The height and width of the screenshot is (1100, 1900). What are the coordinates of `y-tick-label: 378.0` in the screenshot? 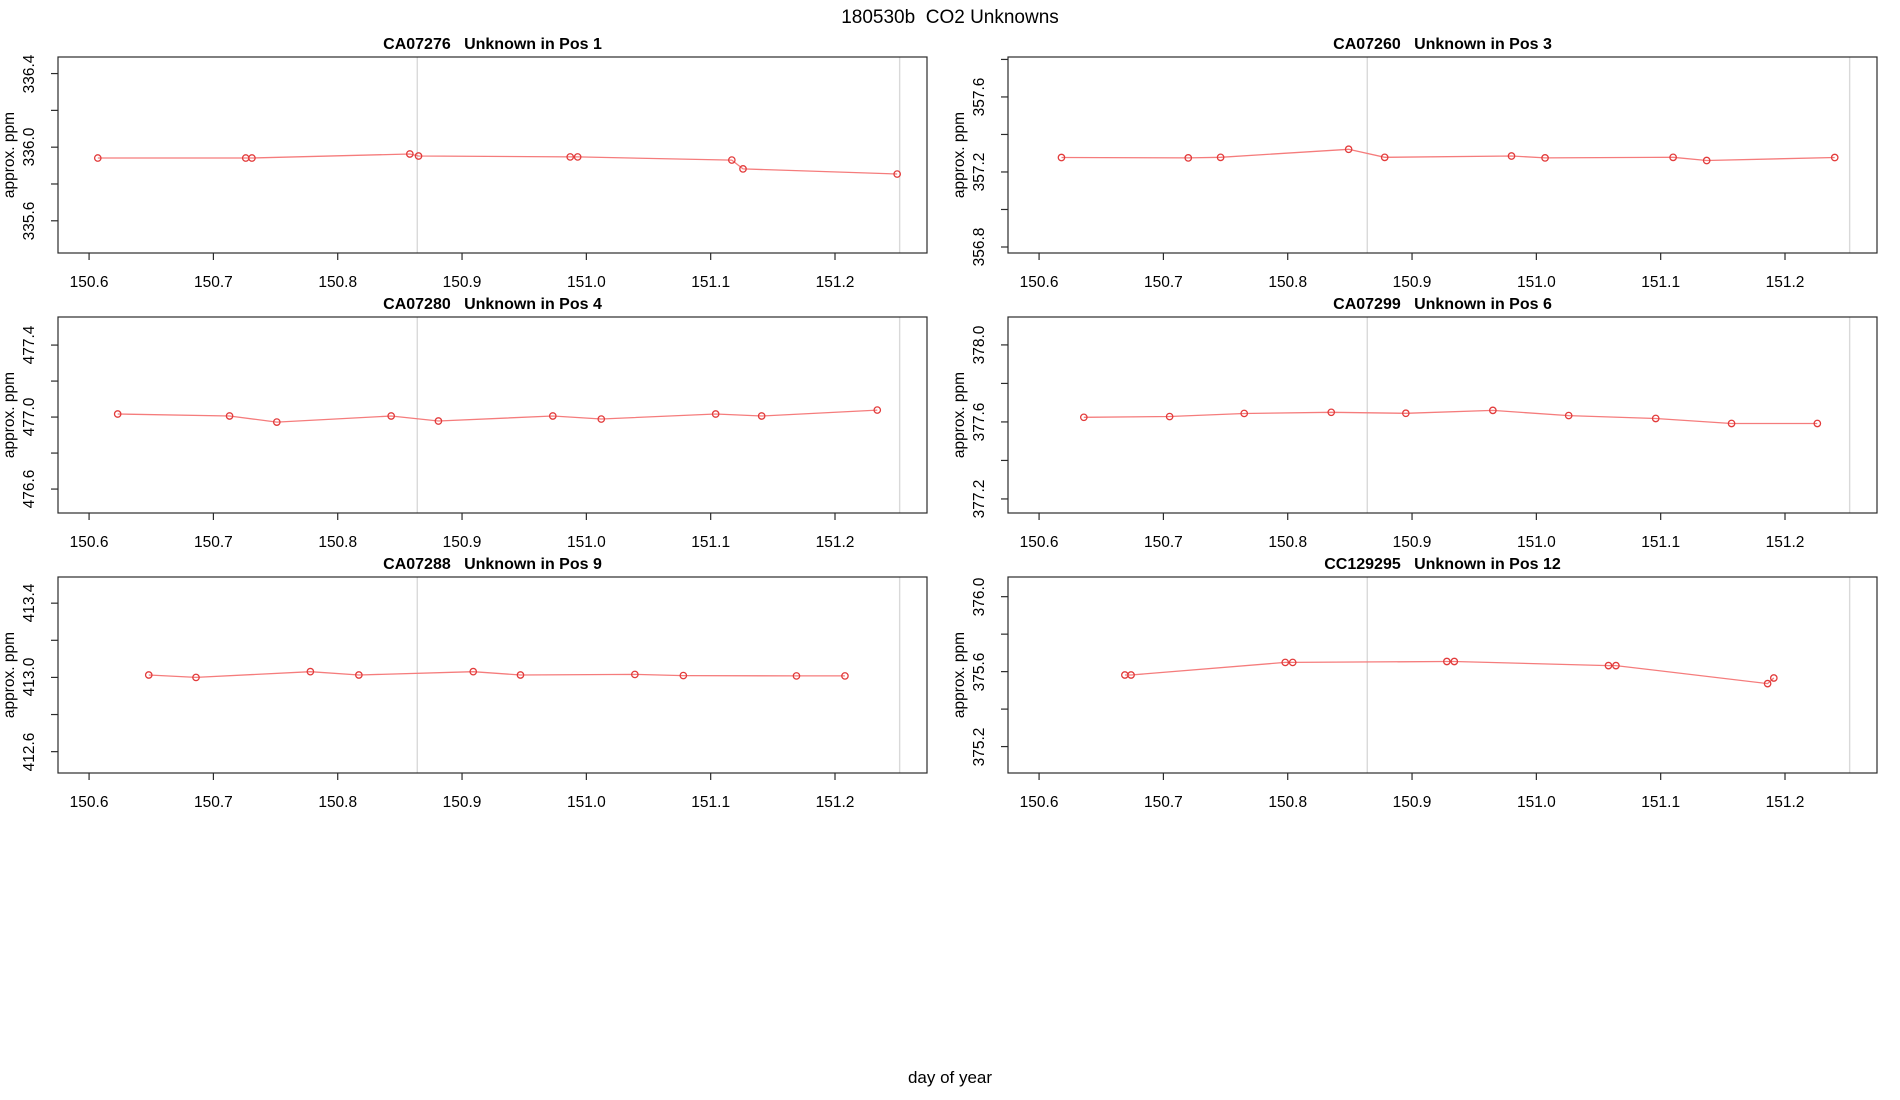 It's located at (979, 345).